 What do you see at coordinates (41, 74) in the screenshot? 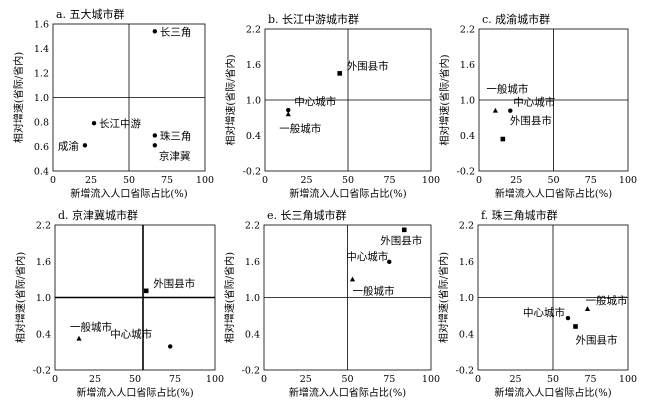
I see `y-tick-label: 1.2` at bounding box center [41, 74].